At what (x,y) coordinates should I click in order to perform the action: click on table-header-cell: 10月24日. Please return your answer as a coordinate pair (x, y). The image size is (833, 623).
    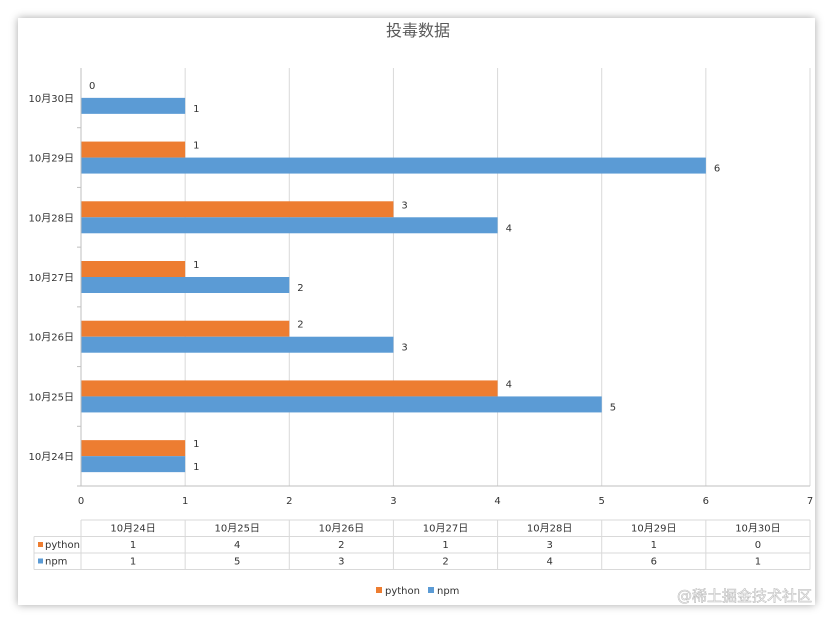
    Looking at the image, I should click on (132, 529).